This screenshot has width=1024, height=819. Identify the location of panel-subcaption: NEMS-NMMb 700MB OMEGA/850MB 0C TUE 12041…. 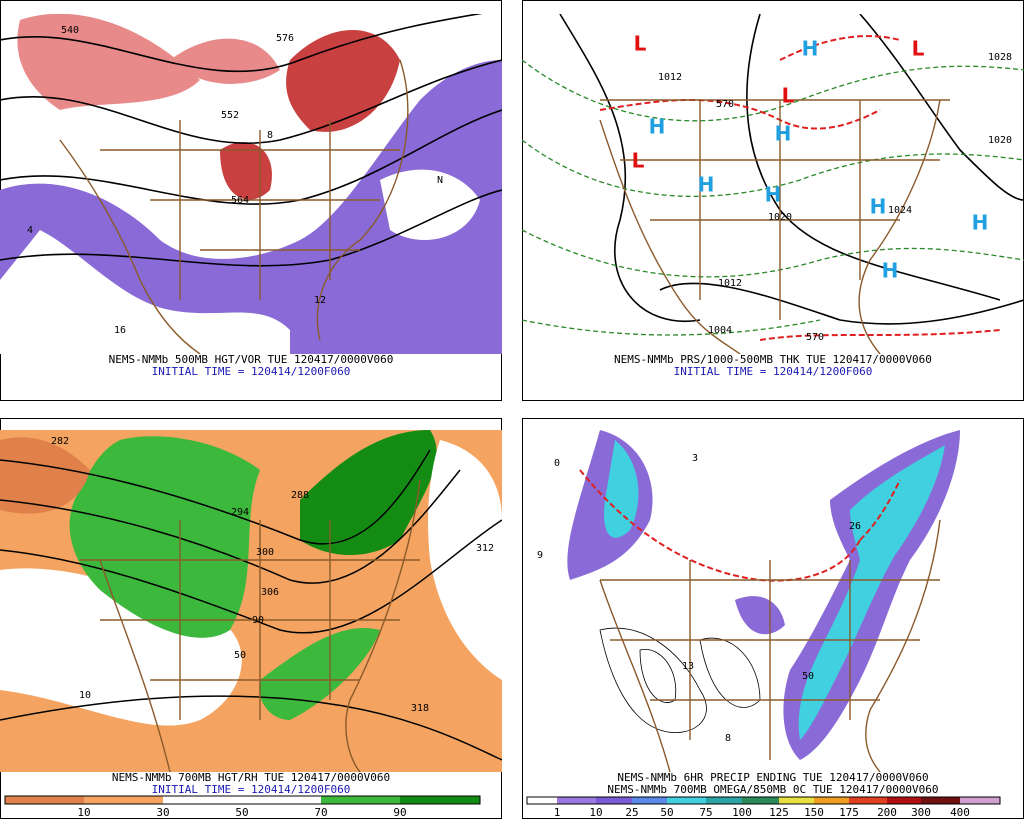
(772, 789).